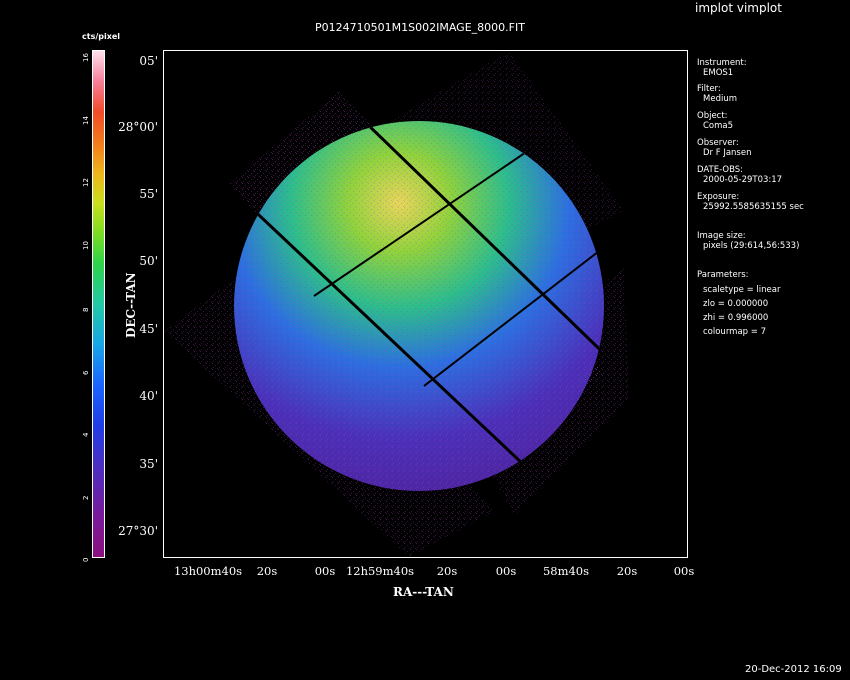 The image size is (850, 680). What do you see at coordinates (751, 246) in the screenshot?
I see `size-value: pixels (29:614,56:533)` at bounding box center [751, 246].